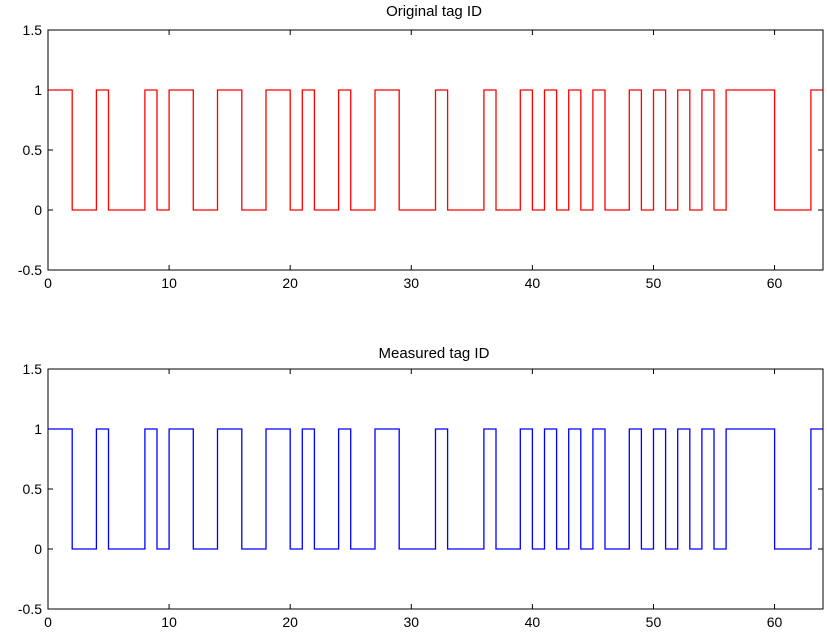 This screenshot has height=642, width=827. Describe the element at coordinates (434, 353) in the screenshot. I see `chart-title: Measured tag ID` at that location.